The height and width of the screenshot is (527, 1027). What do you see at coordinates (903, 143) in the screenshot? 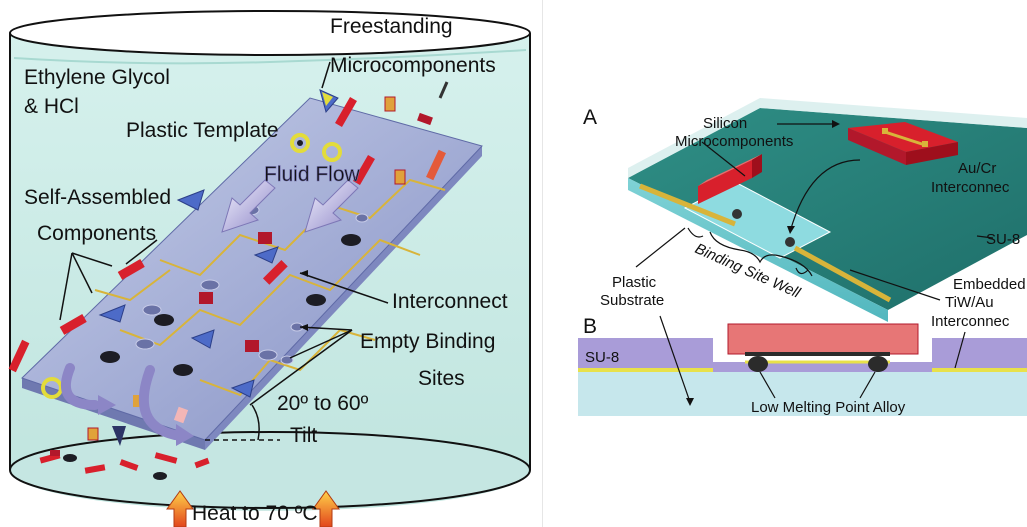
I see `aucr-component` at bounding box center [903, 143].